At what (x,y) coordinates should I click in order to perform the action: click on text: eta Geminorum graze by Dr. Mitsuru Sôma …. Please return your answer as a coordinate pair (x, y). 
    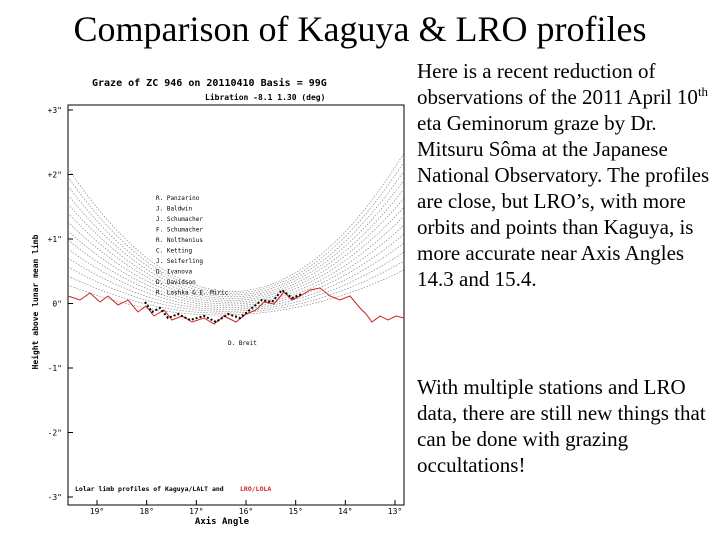
    Looking at the image, I should click on (563, 201).